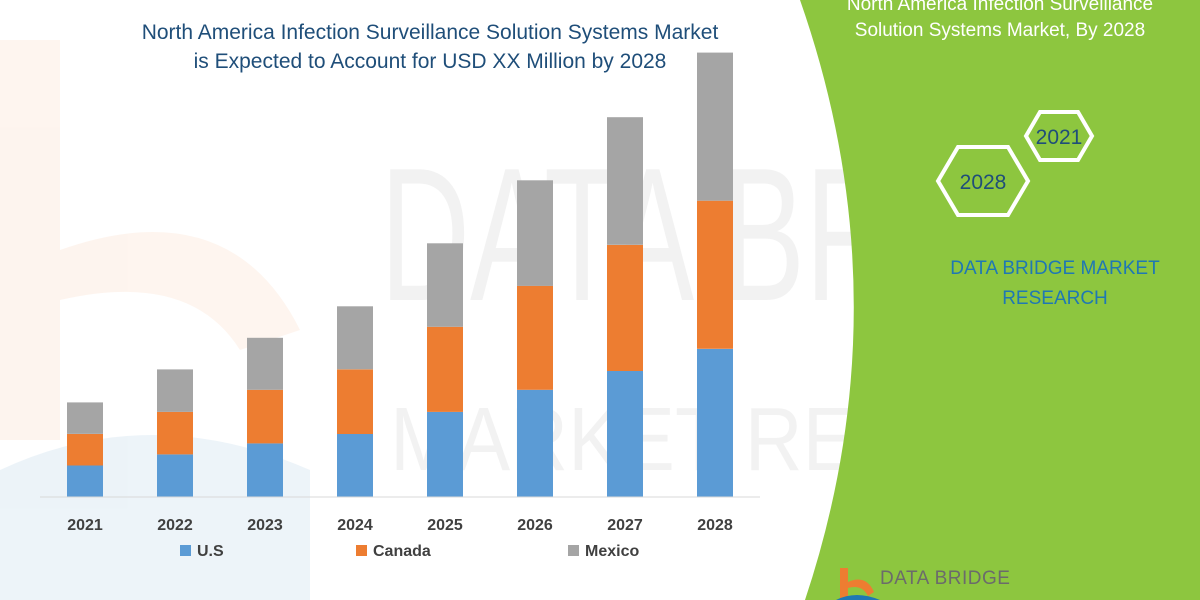 The height and width of the screenshot is (600, 1200). I want to click on hexagon-2028-icon, so click(983, 181).